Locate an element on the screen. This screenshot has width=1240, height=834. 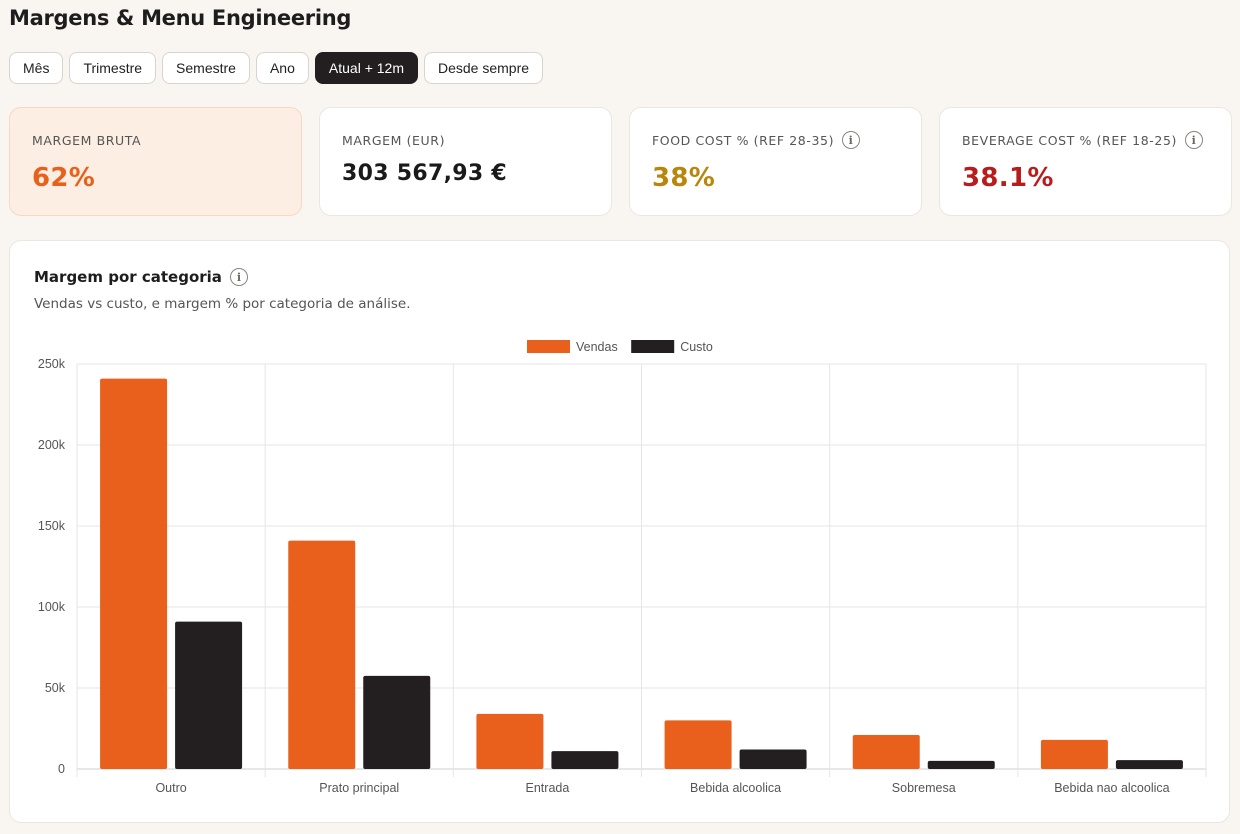
kpi-margin-eur-card: MARGEM (EUR) 303 567,93 € is located at coordinates (465, 161).